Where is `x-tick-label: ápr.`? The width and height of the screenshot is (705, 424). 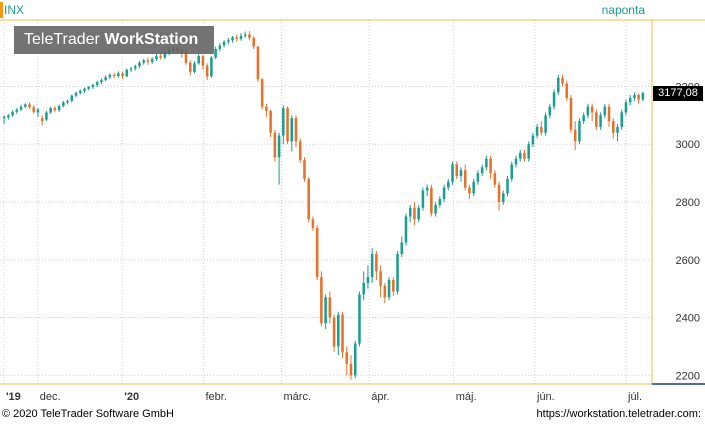 x-tick-label: ápr. is located at coordinates (380, 397).